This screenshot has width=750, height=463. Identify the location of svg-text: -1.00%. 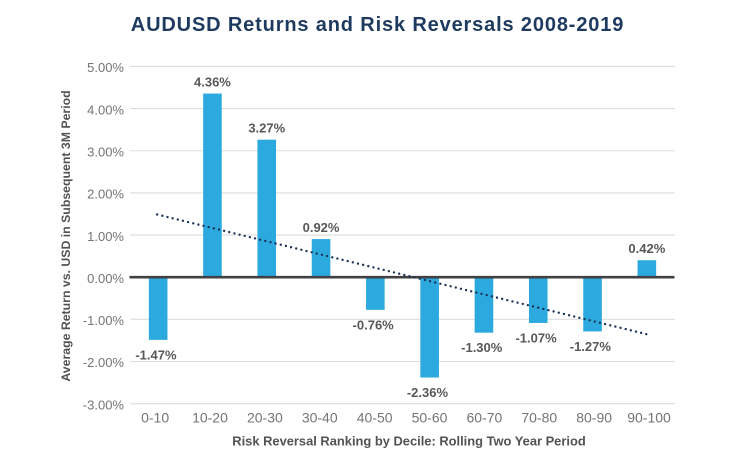
(104, 320).